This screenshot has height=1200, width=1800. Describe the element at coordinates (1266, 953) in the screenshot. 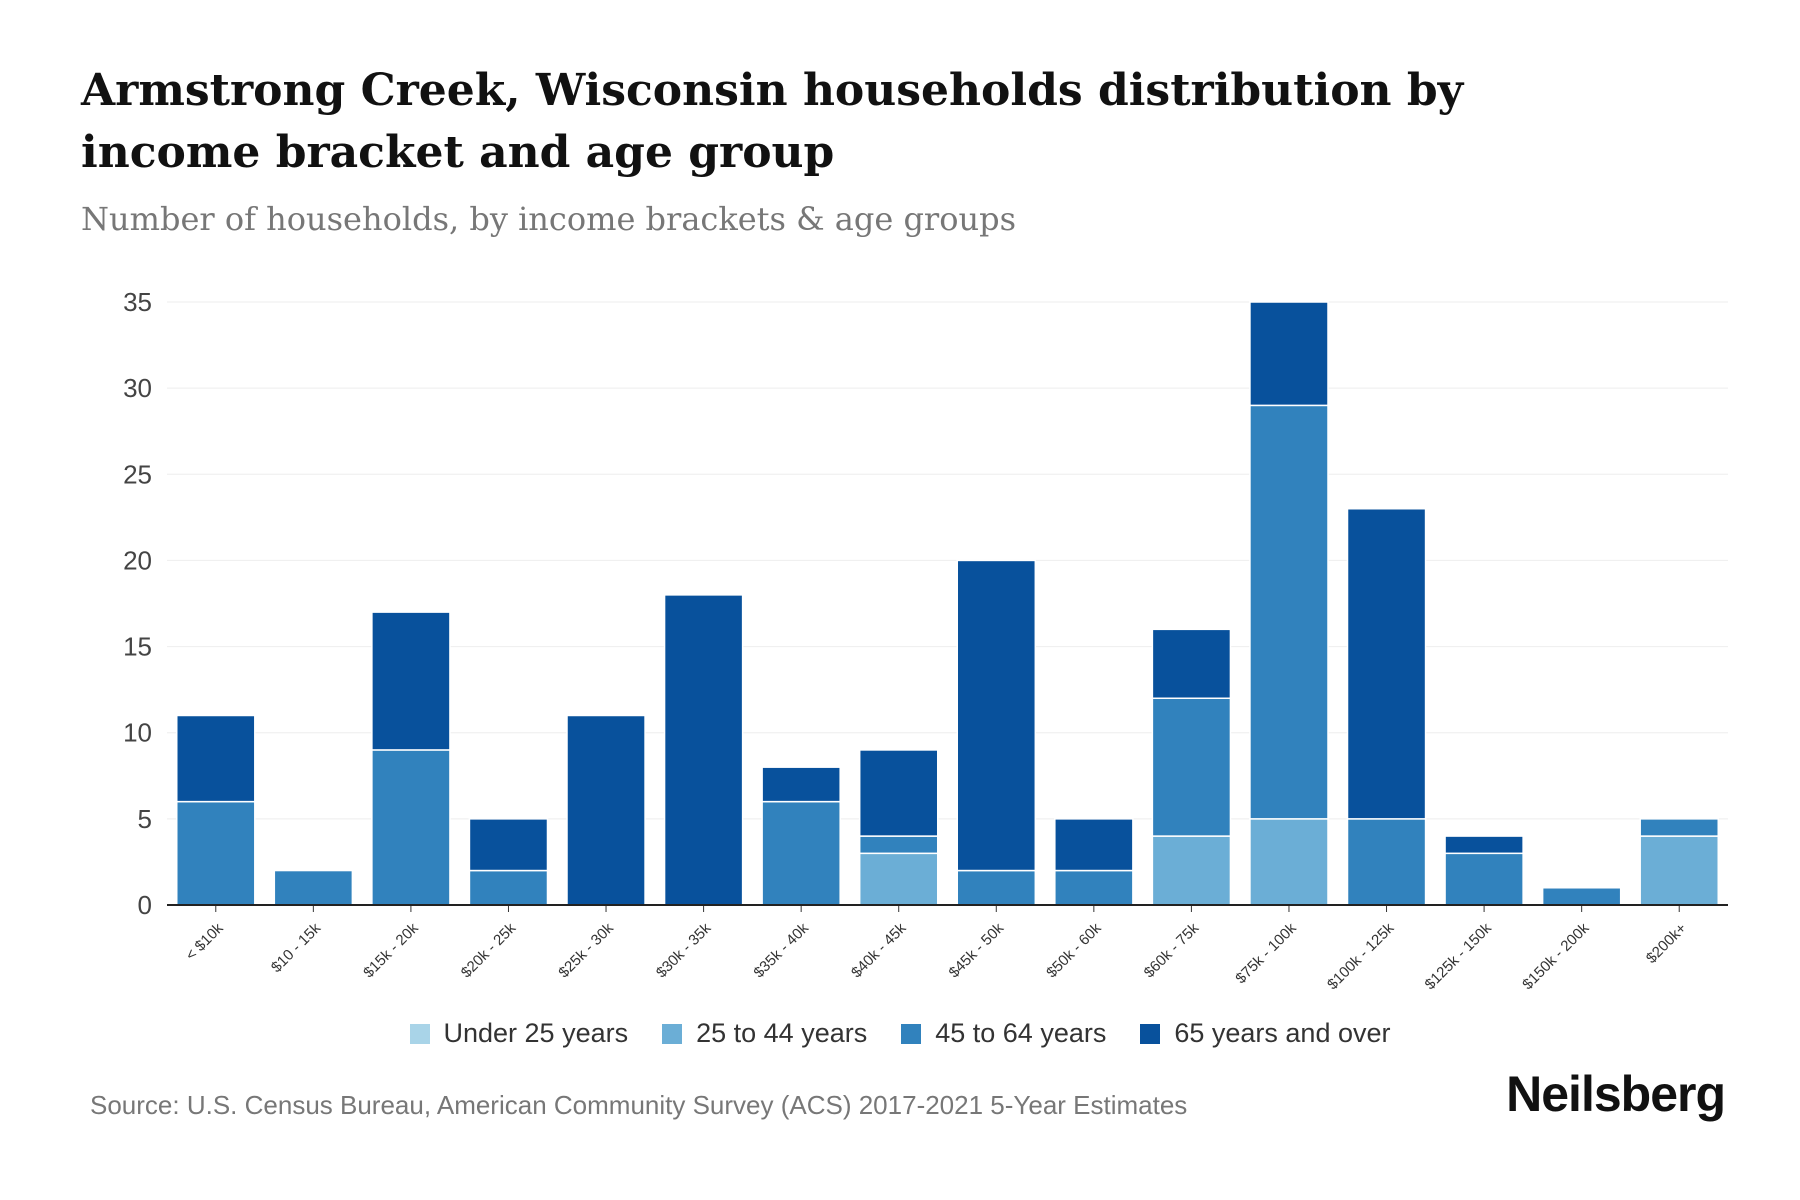

I see `x-tick-label: $75k - 100k` at that location.